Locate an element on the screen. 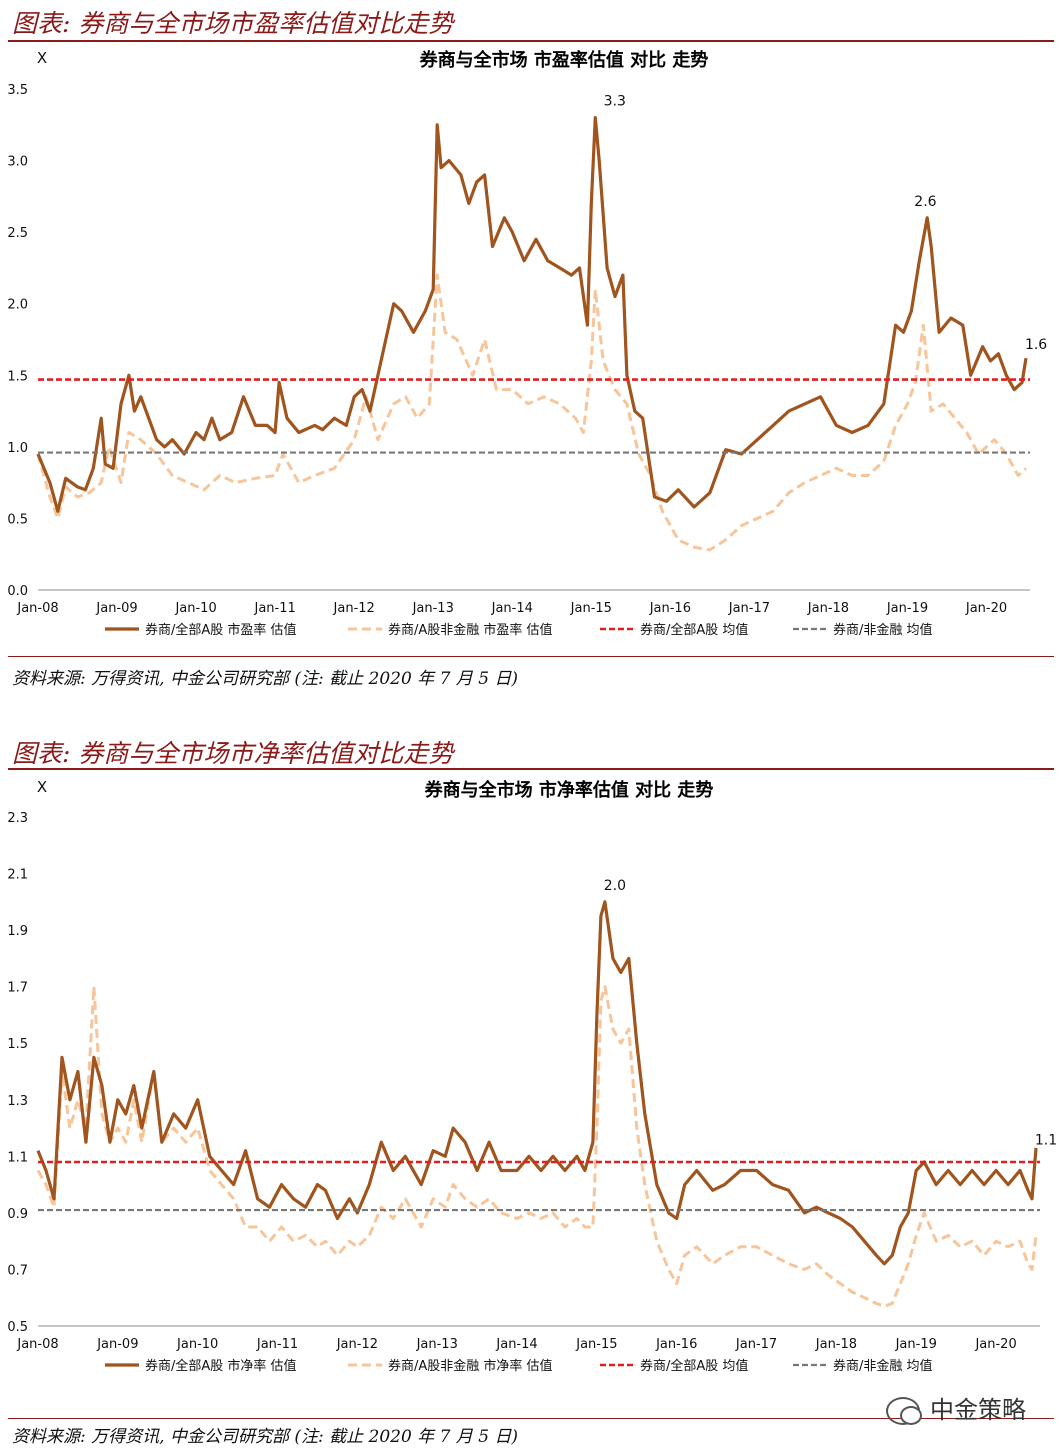  y-tick-label: 2.3 is located at coordinates (17, 818).